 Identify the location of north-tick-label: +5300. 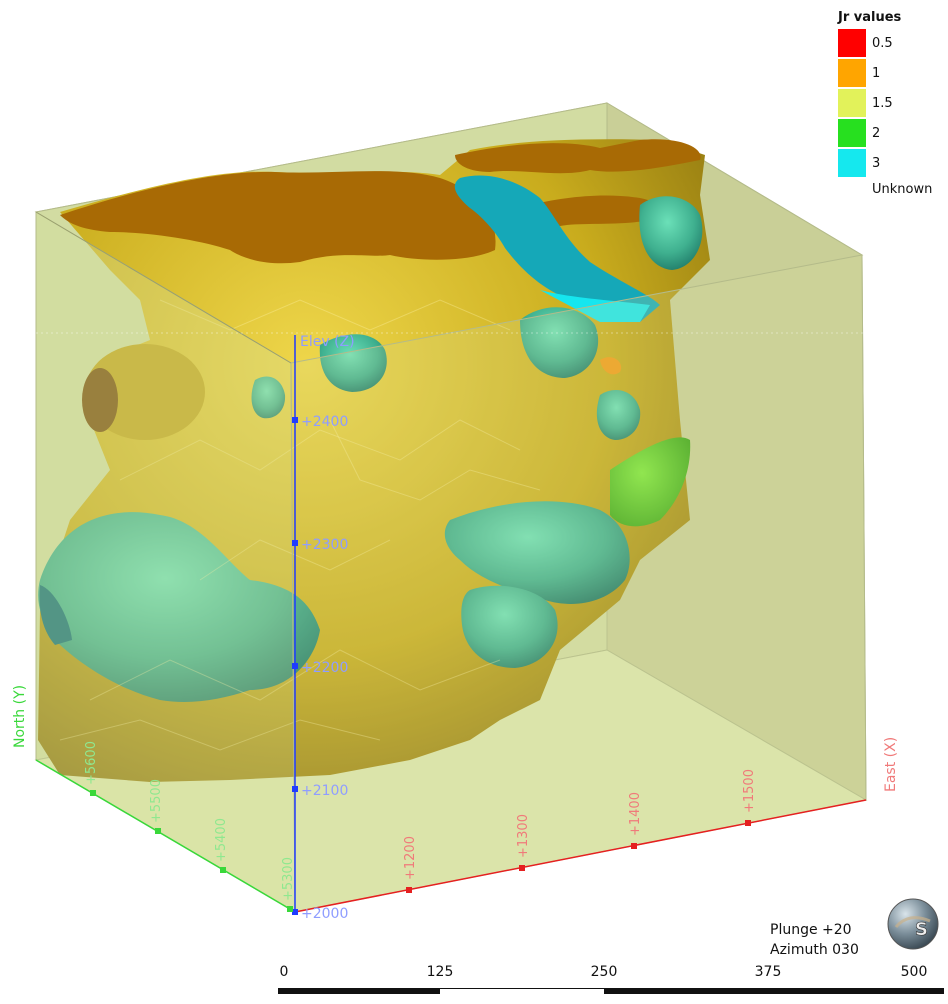
(288, 879).